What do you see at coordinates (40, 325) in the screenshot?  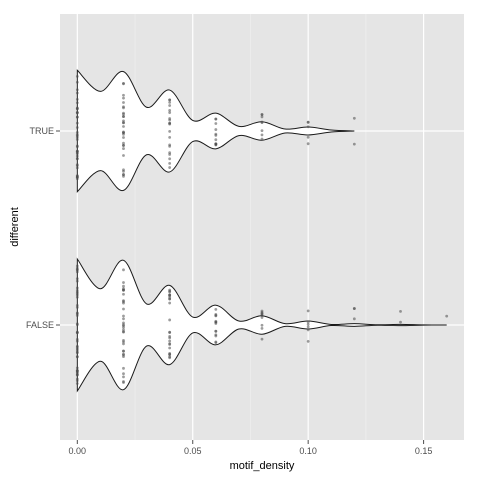 I see `y-tick-label: FALSE` at bounding box center [40, 325].